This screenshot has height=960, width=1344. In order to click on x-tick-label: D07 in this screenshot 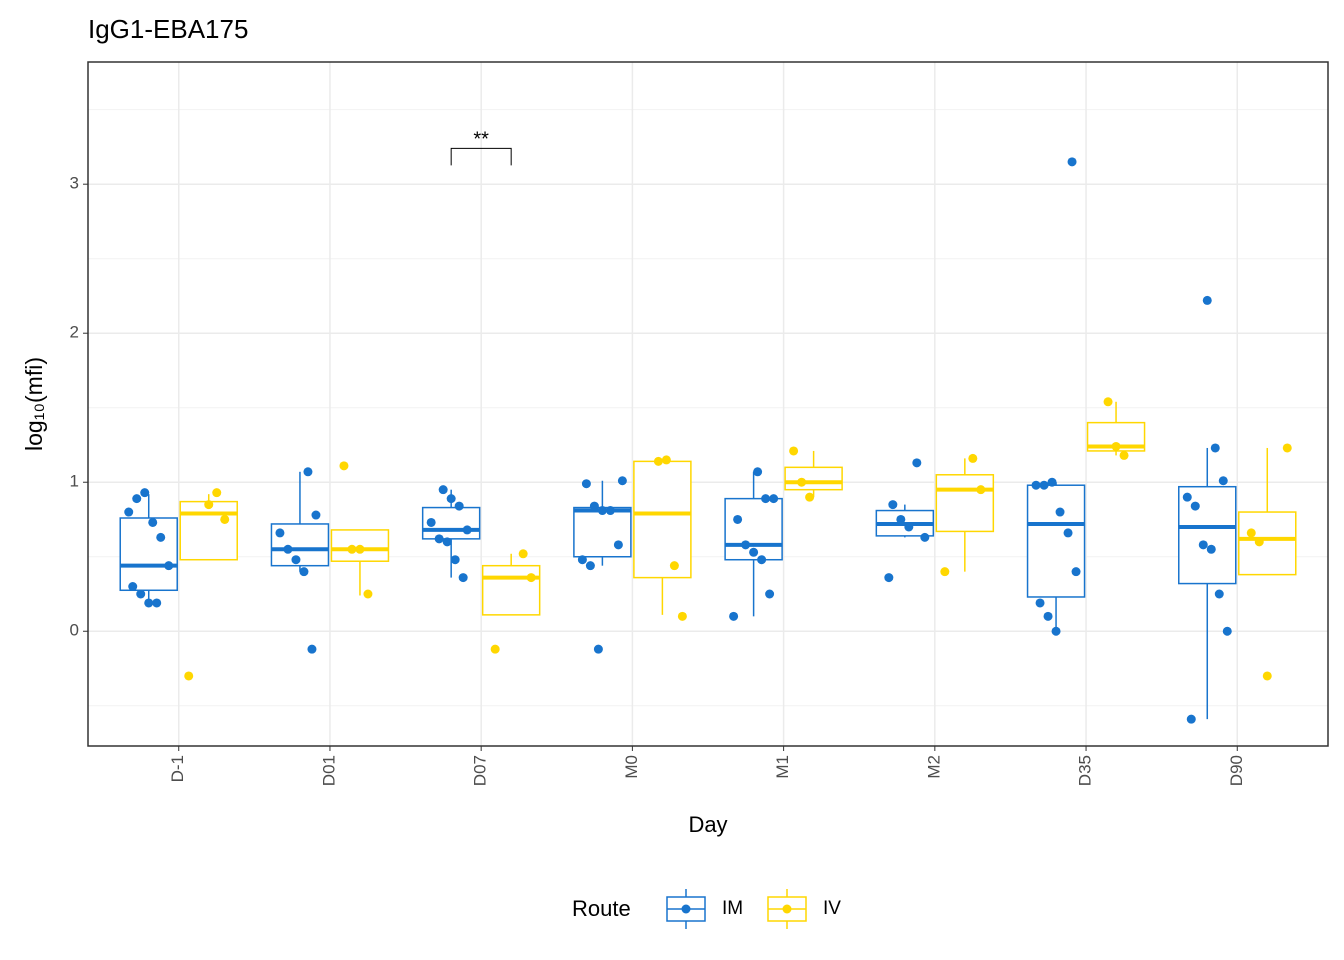, I will do `click(480, 770)`.